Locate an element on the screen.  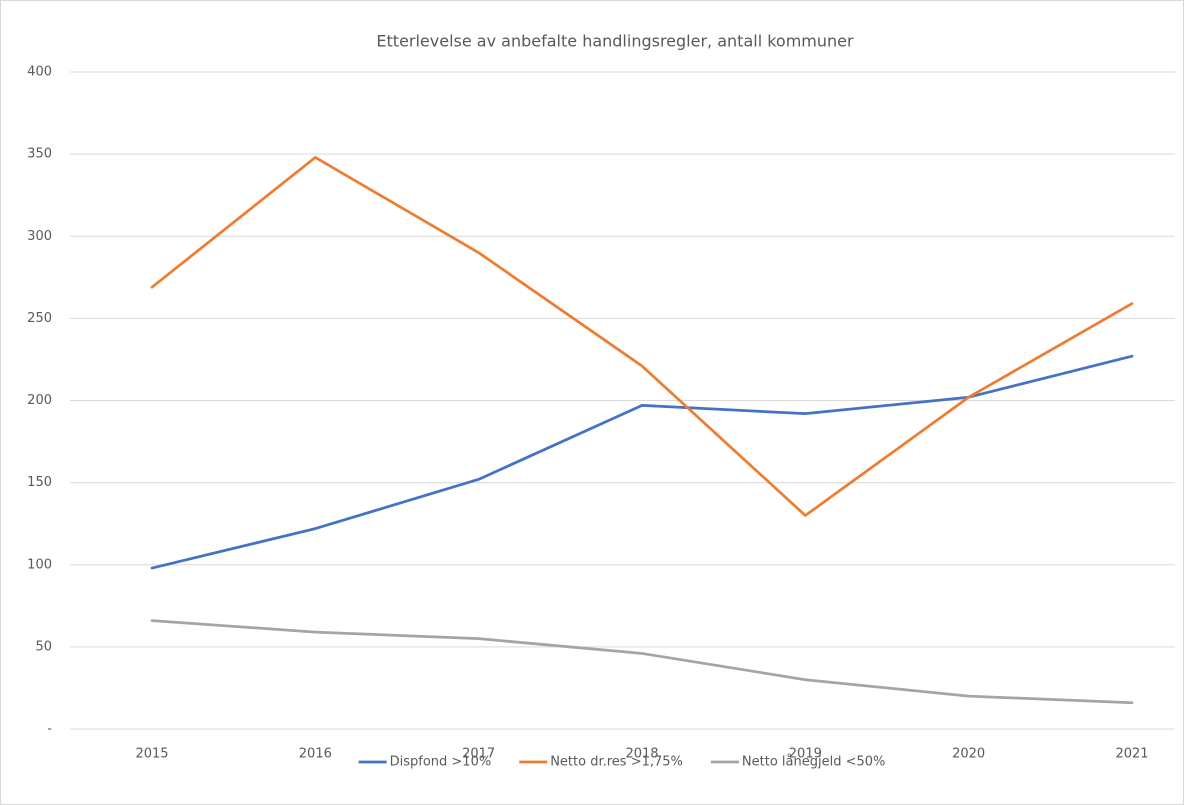
y-tick-label: 350 is located at coordinates (39, 154).